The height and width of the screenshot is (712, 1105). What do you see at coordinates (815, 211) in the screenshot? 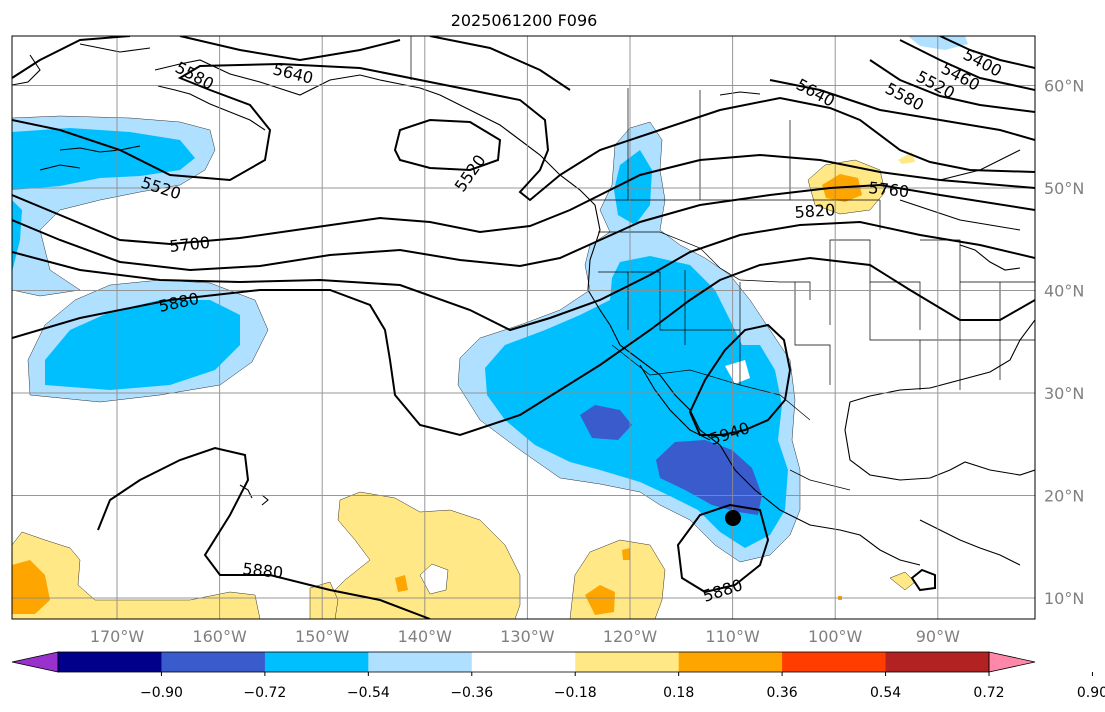
I see `contour-label: 5820` at bounding box center [815, 211].